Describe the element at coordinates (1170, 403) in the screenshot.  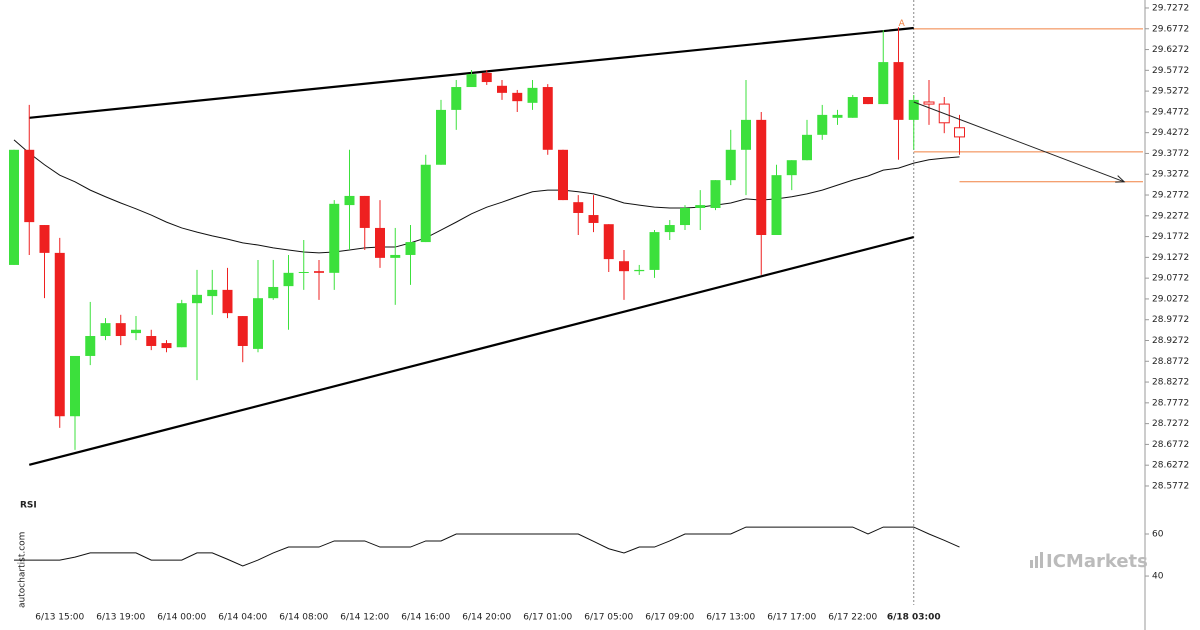
I see `y-tick-label: 28.7772` at that location.